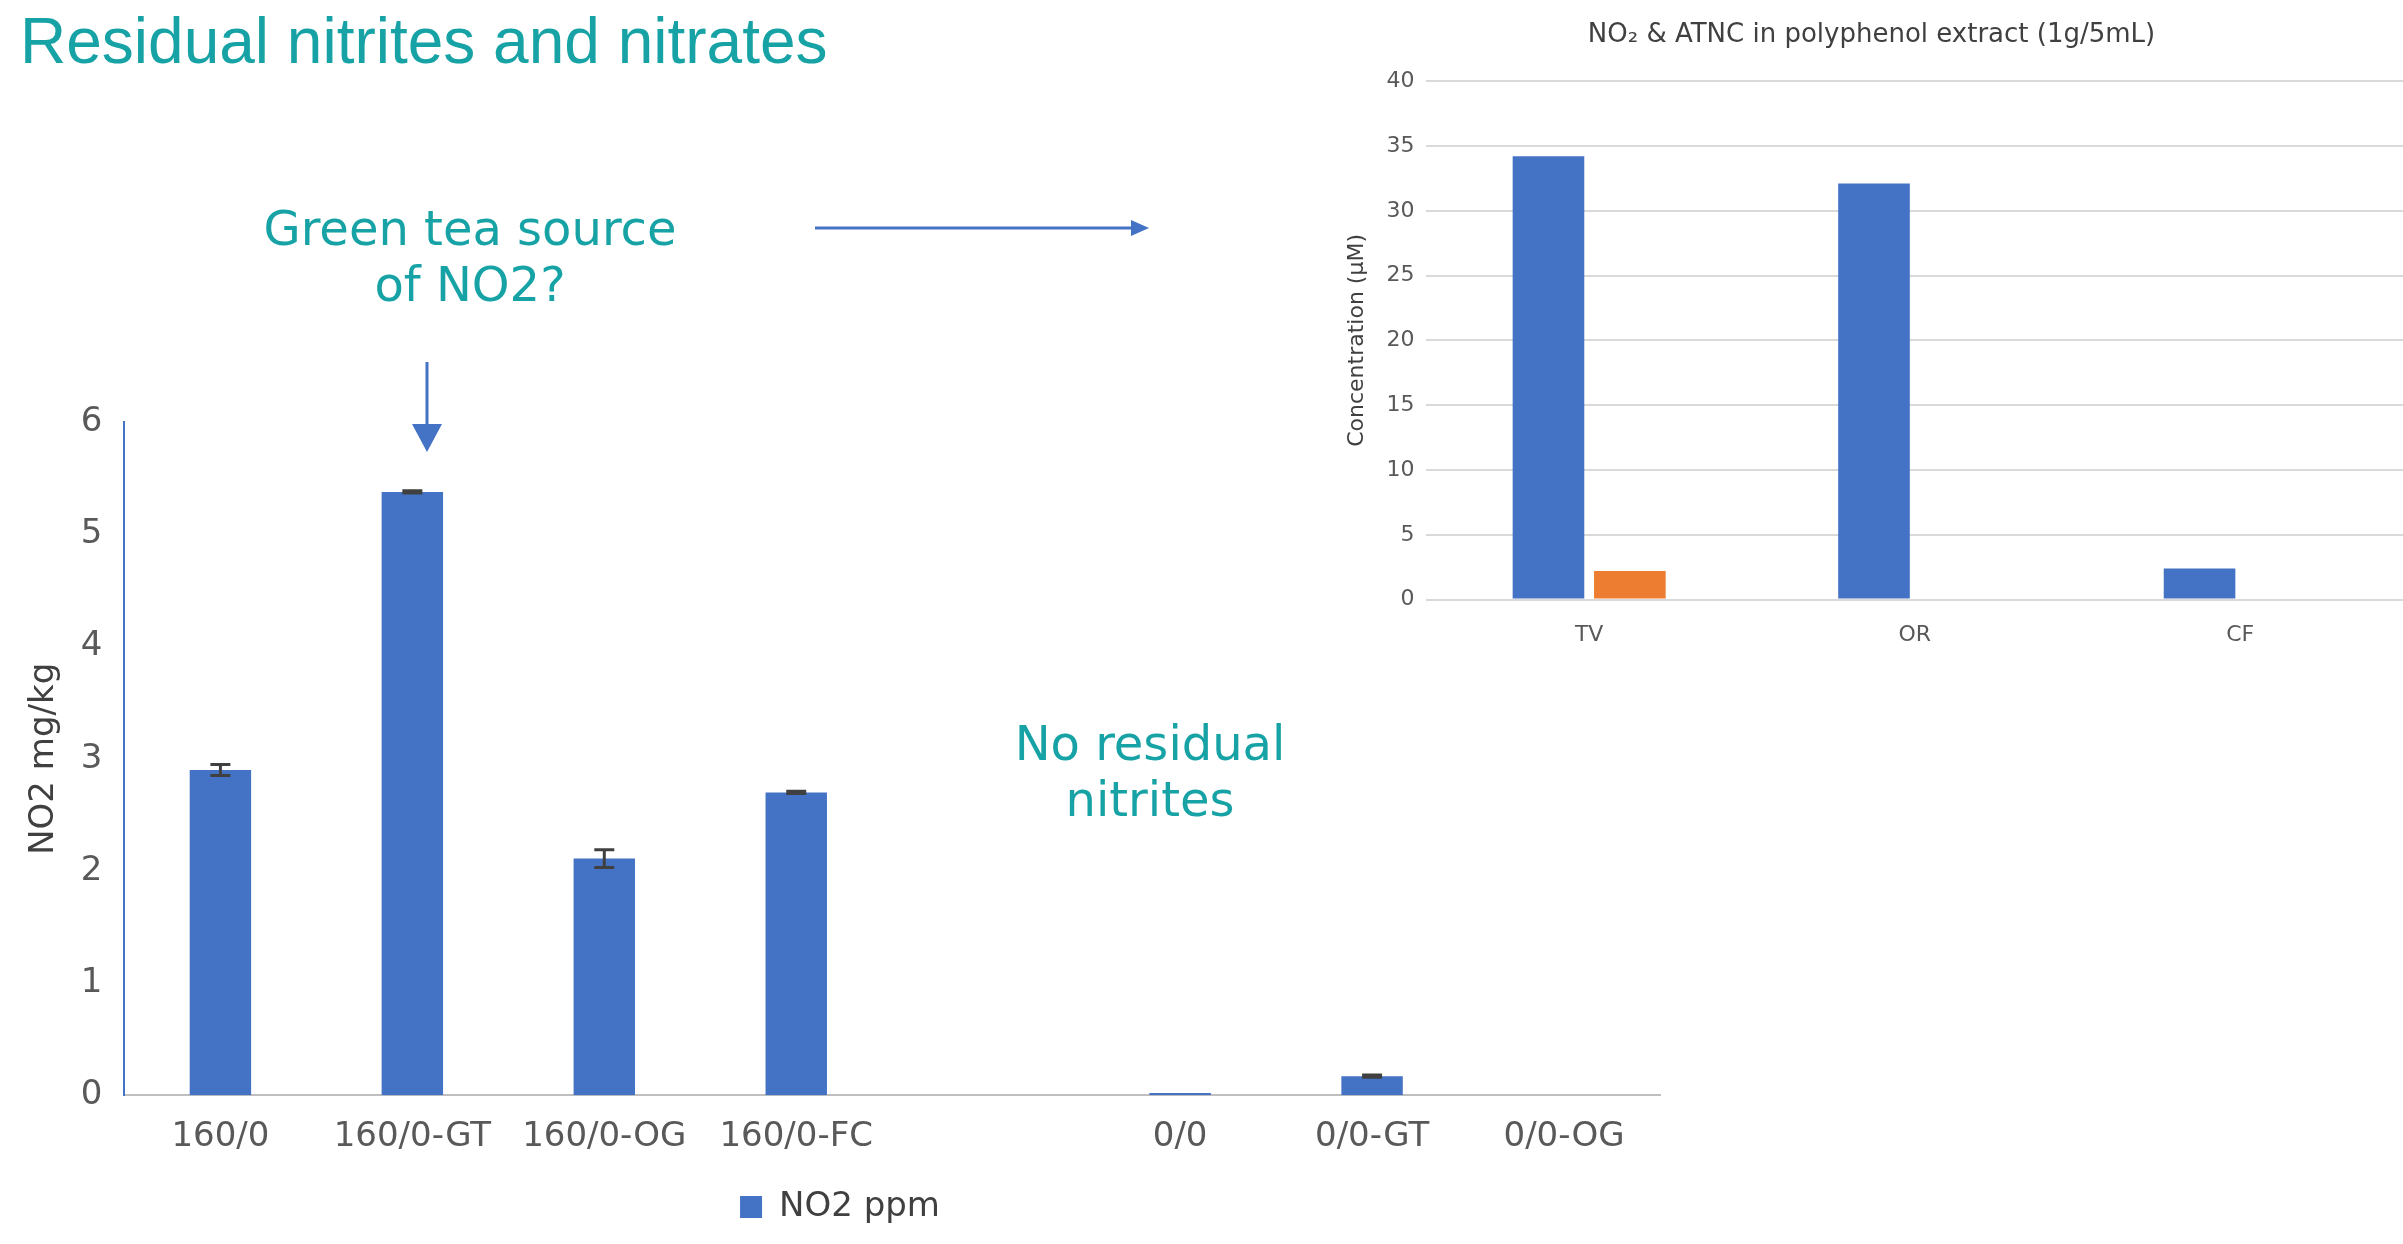  What do you see at coordinates (1400, 274) in the screenshot?
I see `y-tick-label: 25` at bounding box center [1400, 274].